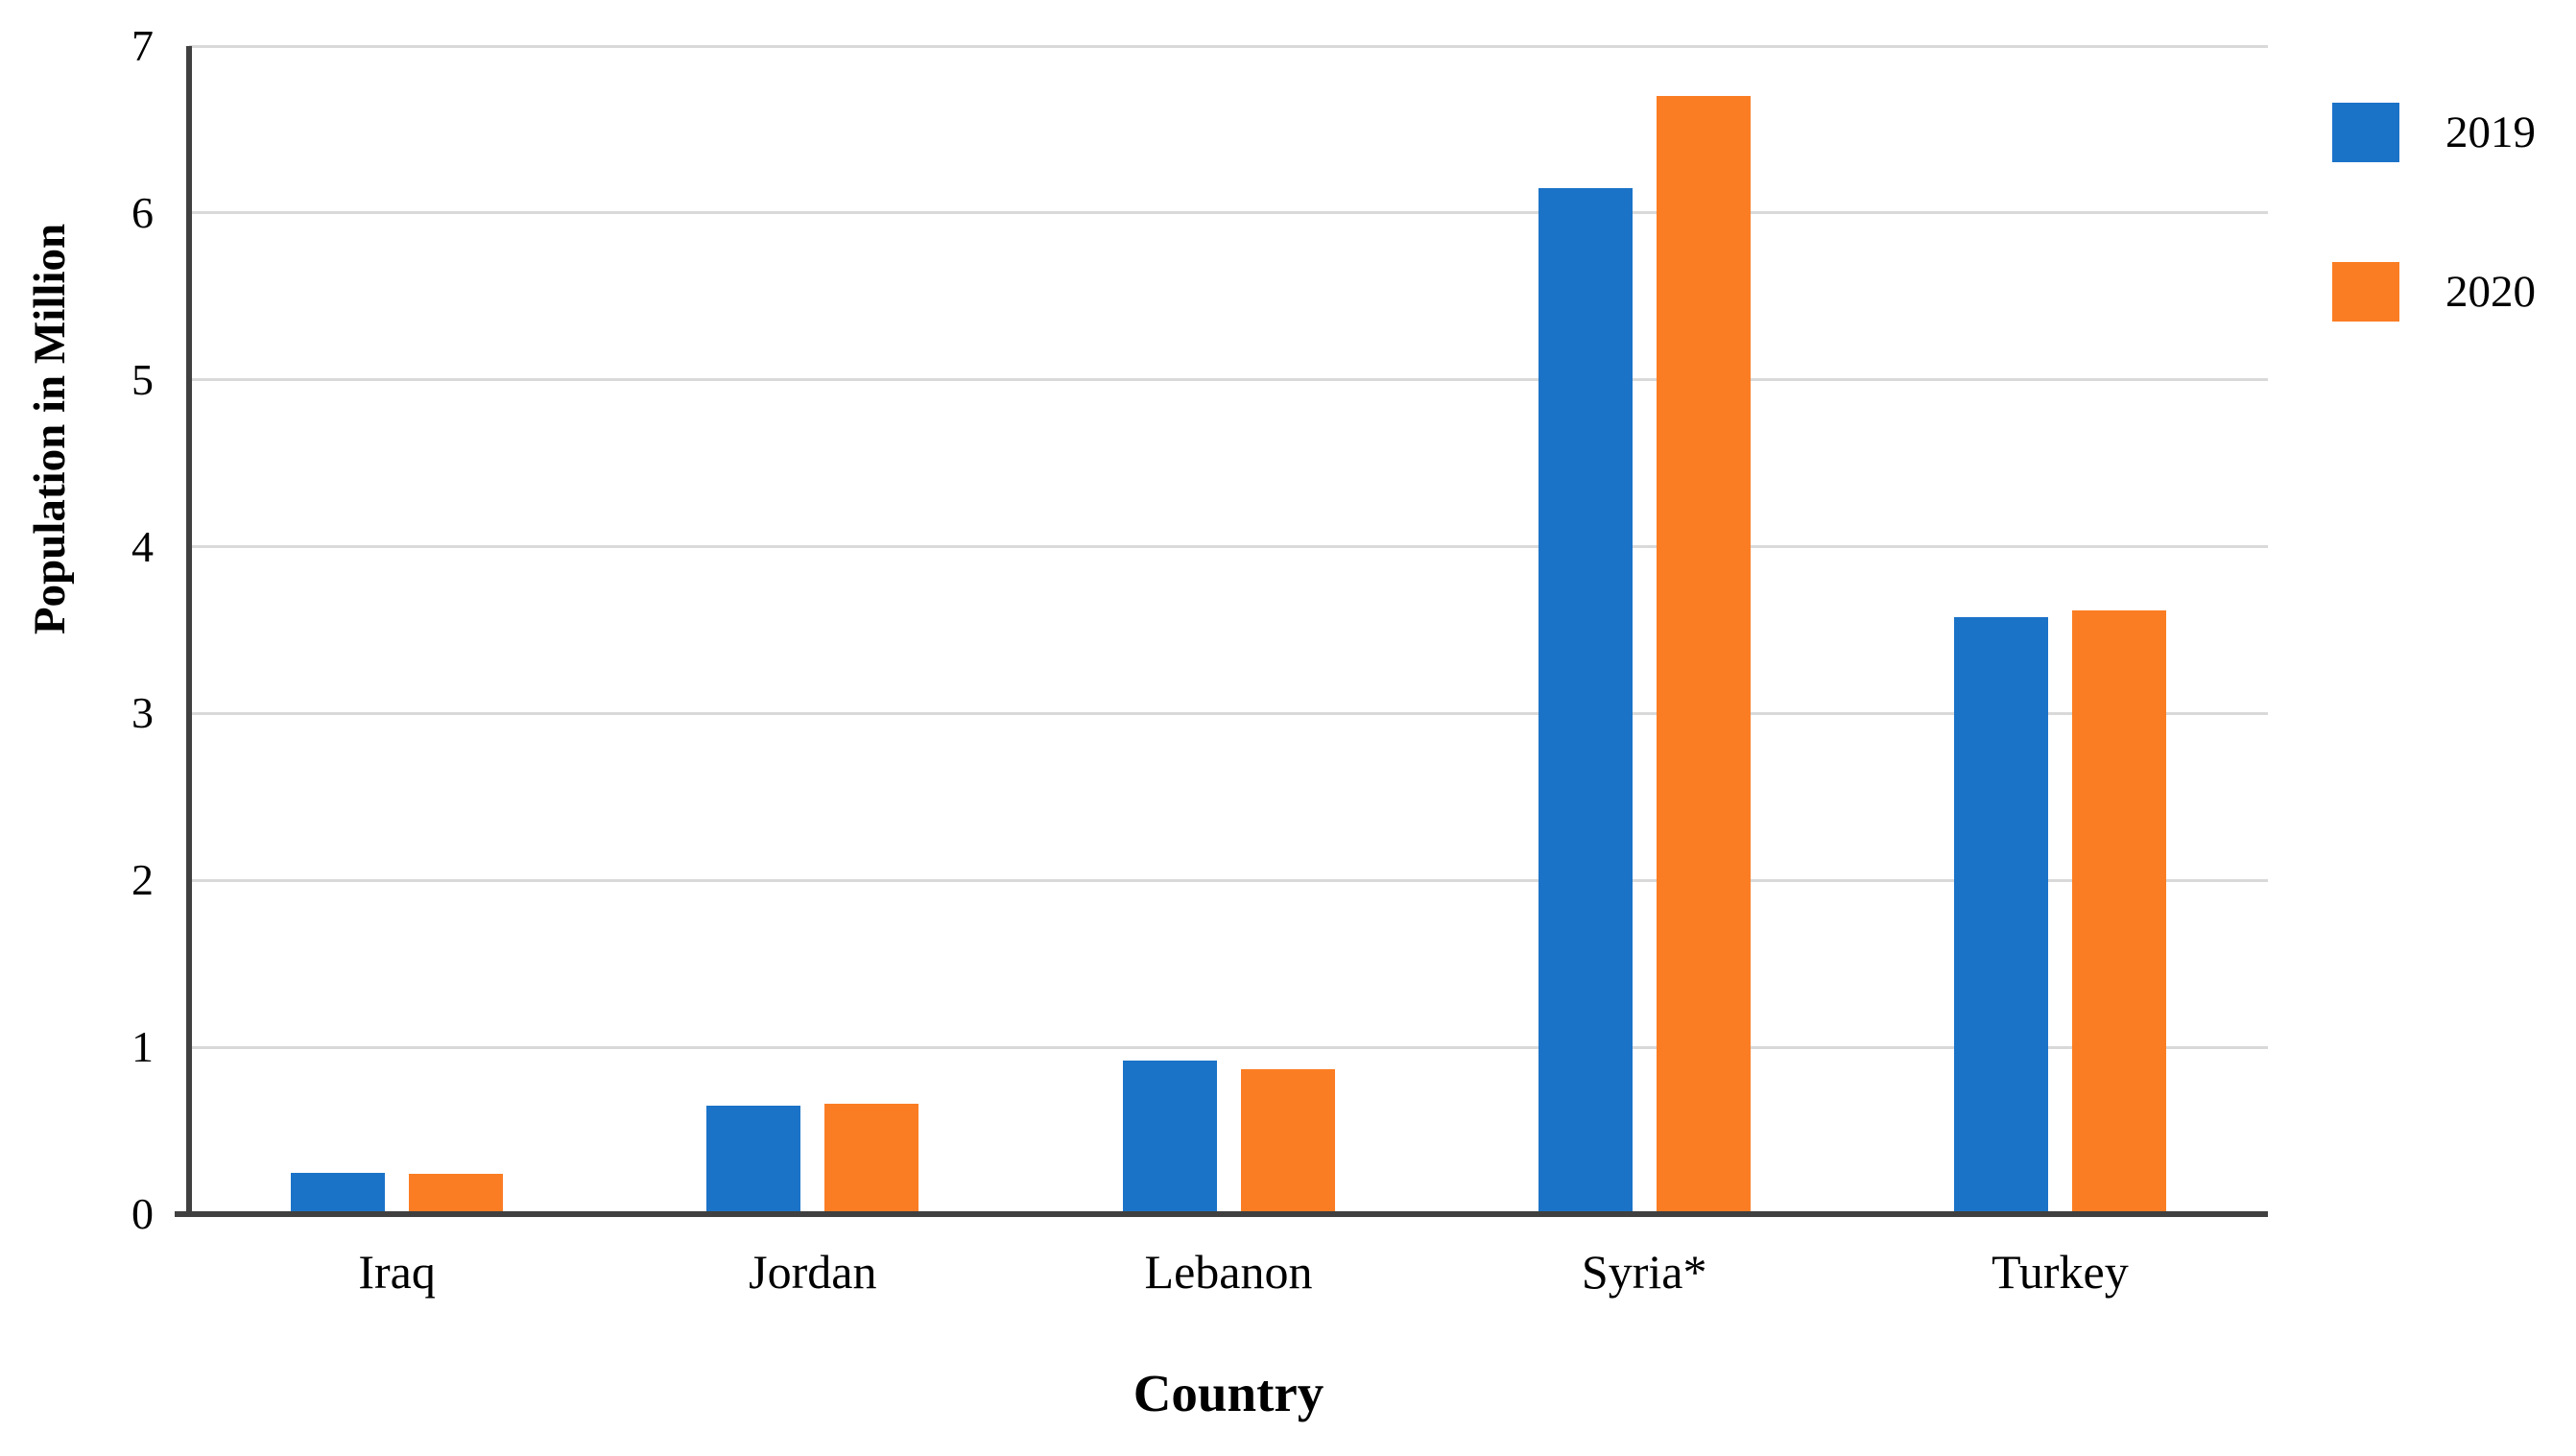 The image size is (2576, 1456). Describe the element at coordinates (2118, 912) in the screenshot. I see `bar-2020-turkey` at that location.